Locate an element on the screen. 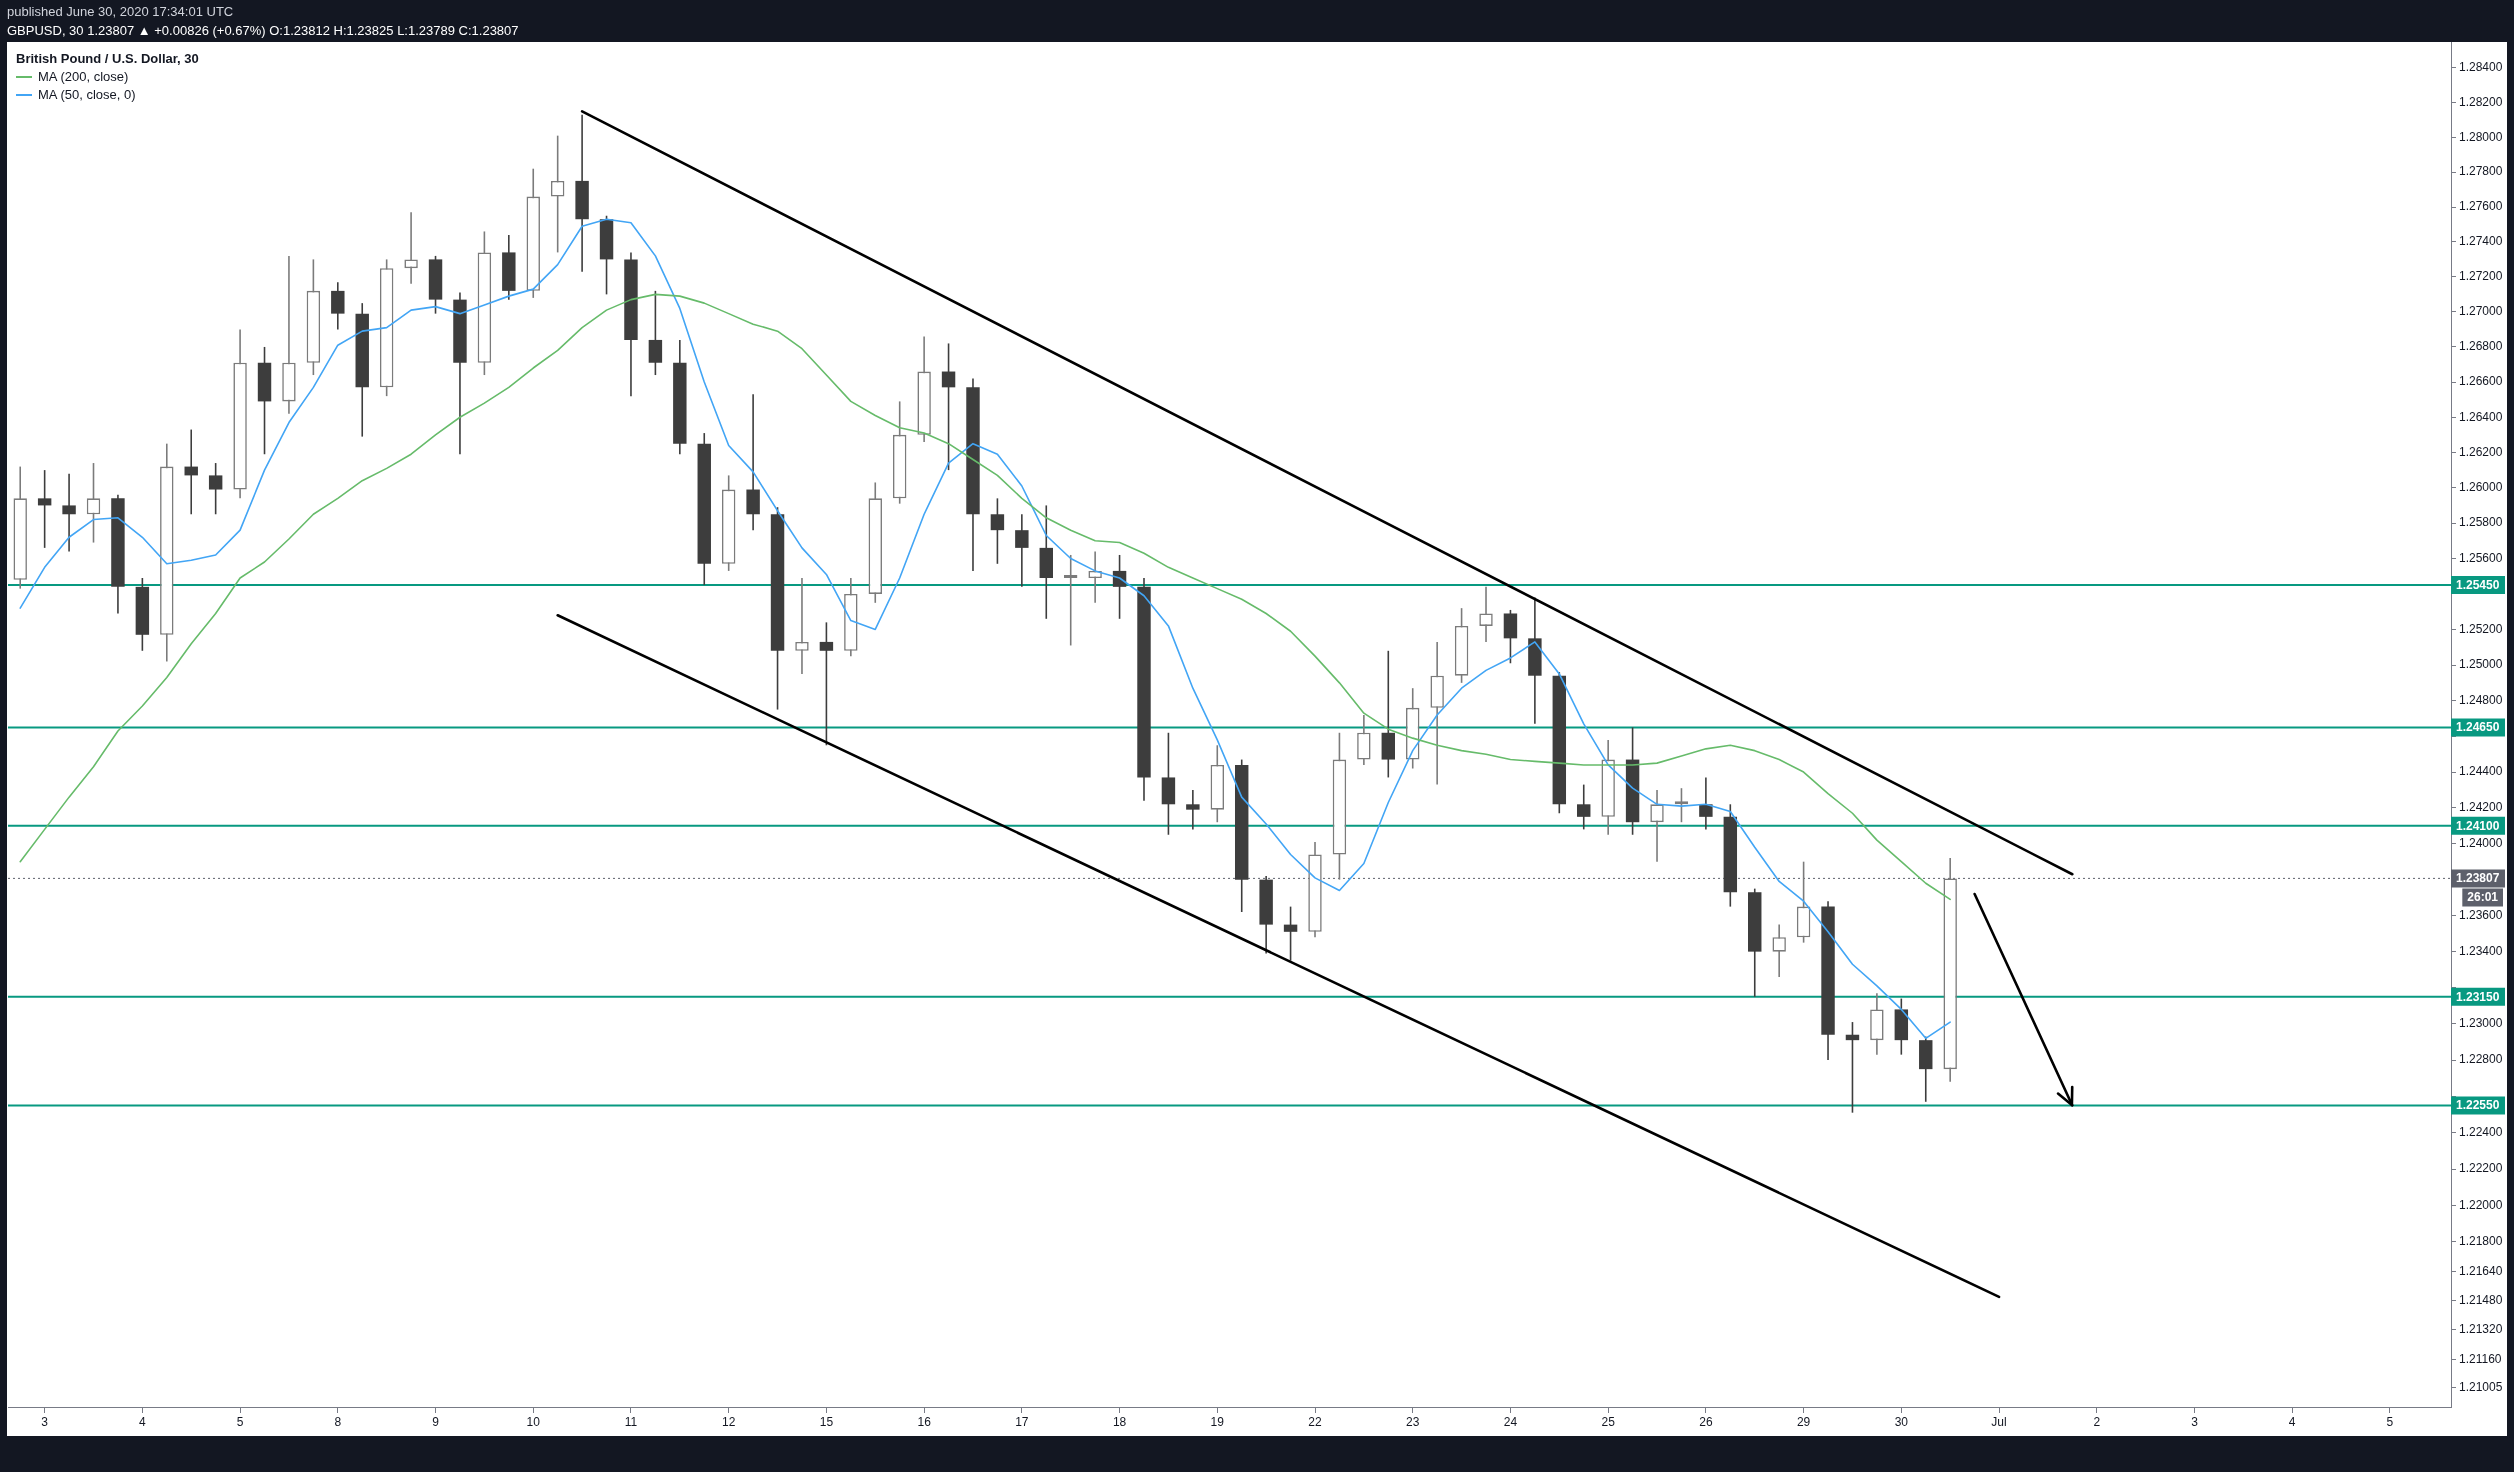 The width and height of the screenshot is (2514, 1472). x-tick-label: 10 is located at coordinates (533, 1421).